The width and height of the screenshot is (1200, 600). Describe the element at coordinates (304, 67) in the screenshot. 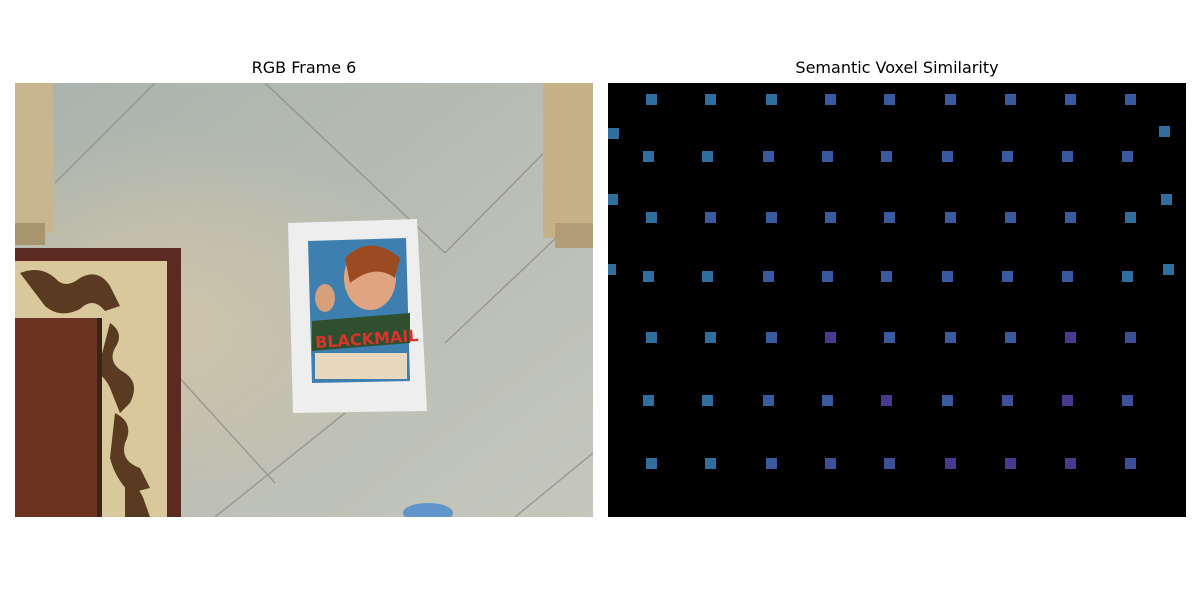

I see `rgb-frame-title: RGB Frame 6` at that location.